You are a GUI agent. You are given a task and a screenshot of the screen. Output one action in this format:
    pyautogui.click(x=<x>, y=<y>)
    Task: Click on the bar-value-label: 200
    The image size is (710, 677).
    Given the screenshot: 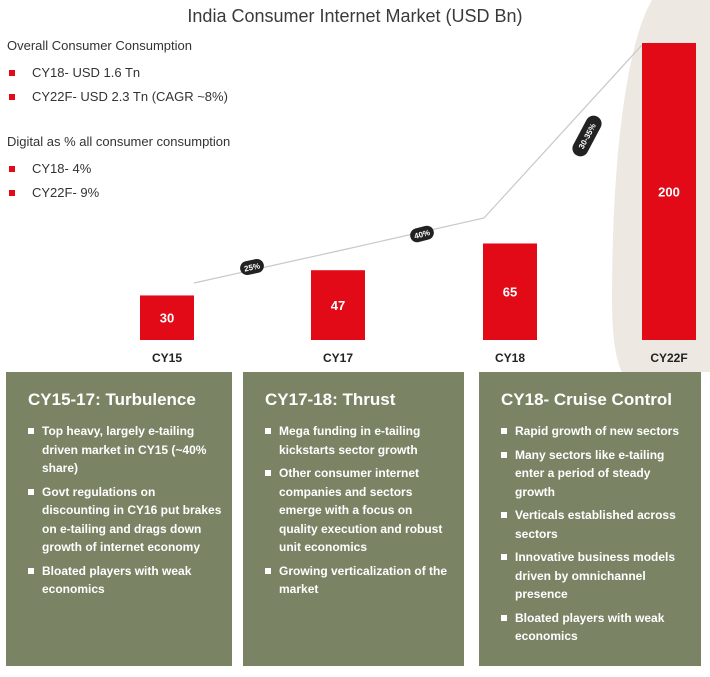 What is the action you would take?
    pyautogui.click(x=669, y=192)
    